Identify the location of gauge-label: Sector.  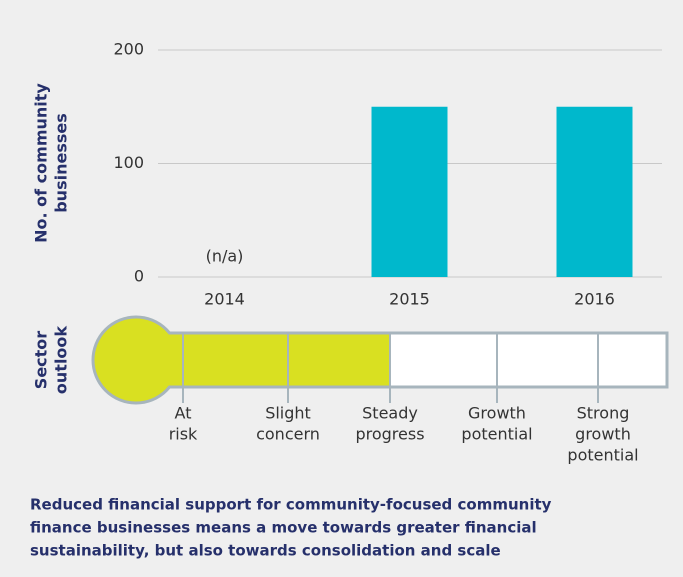
(41, 360).